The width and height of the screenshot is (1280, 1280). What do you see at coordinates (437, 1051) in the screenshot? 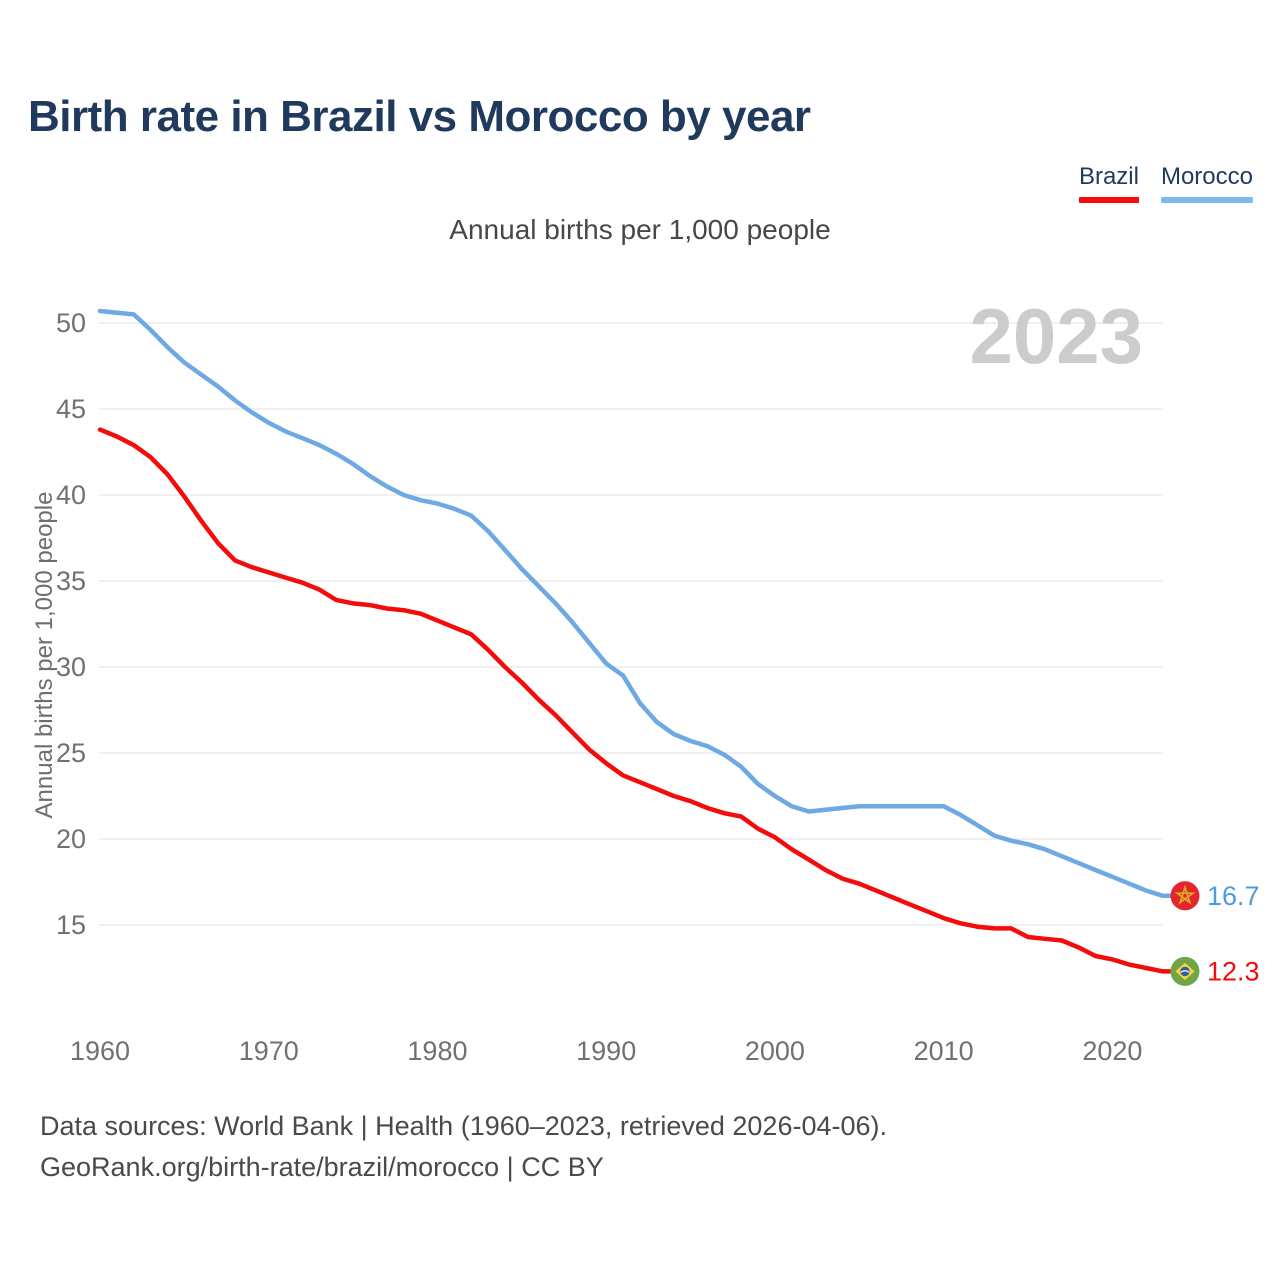
I see `x-tick-label-1980: 1980` at bounding box center [437, 1051].